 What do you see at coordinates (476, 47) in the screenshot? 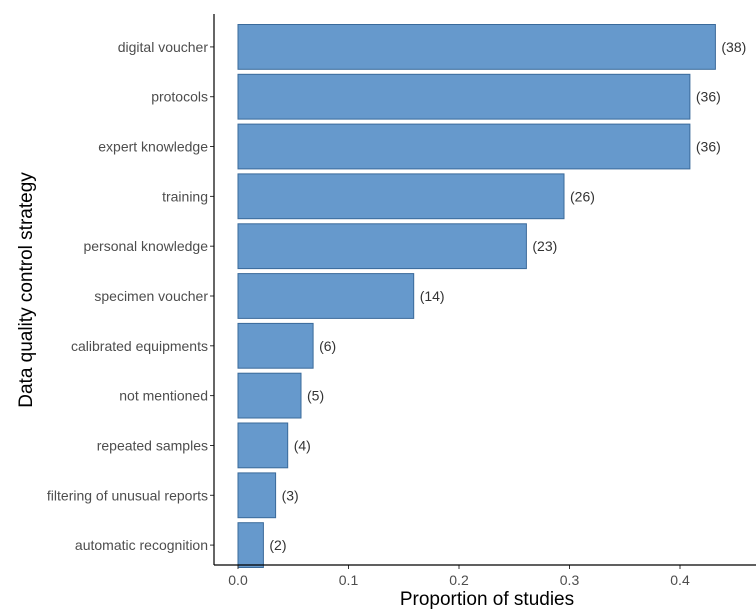
I see `bar-digital-voucher` at bounding box center [476, 47].